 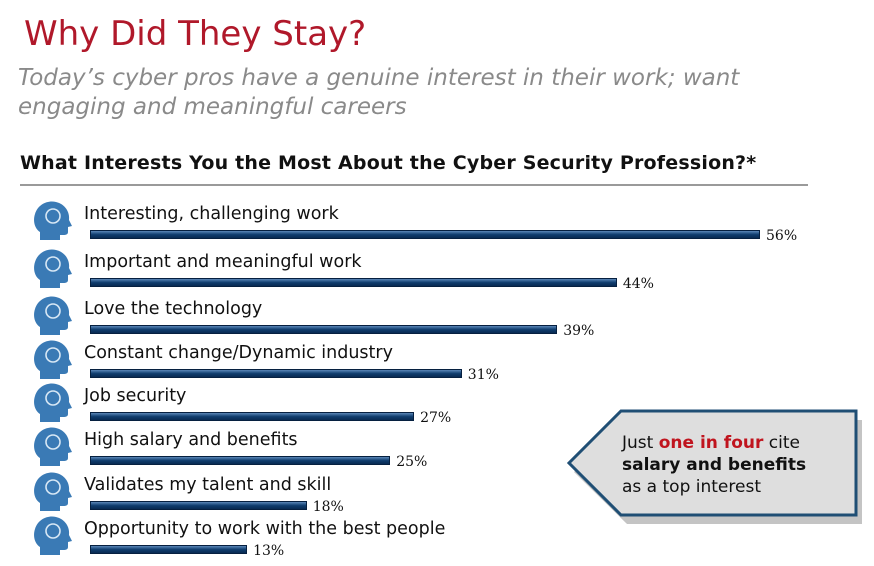 What do you see at coordinates (208, 485) in the screenshot?
I see `category-label: Validates my talent and skill` at bounding box center [208, 485].